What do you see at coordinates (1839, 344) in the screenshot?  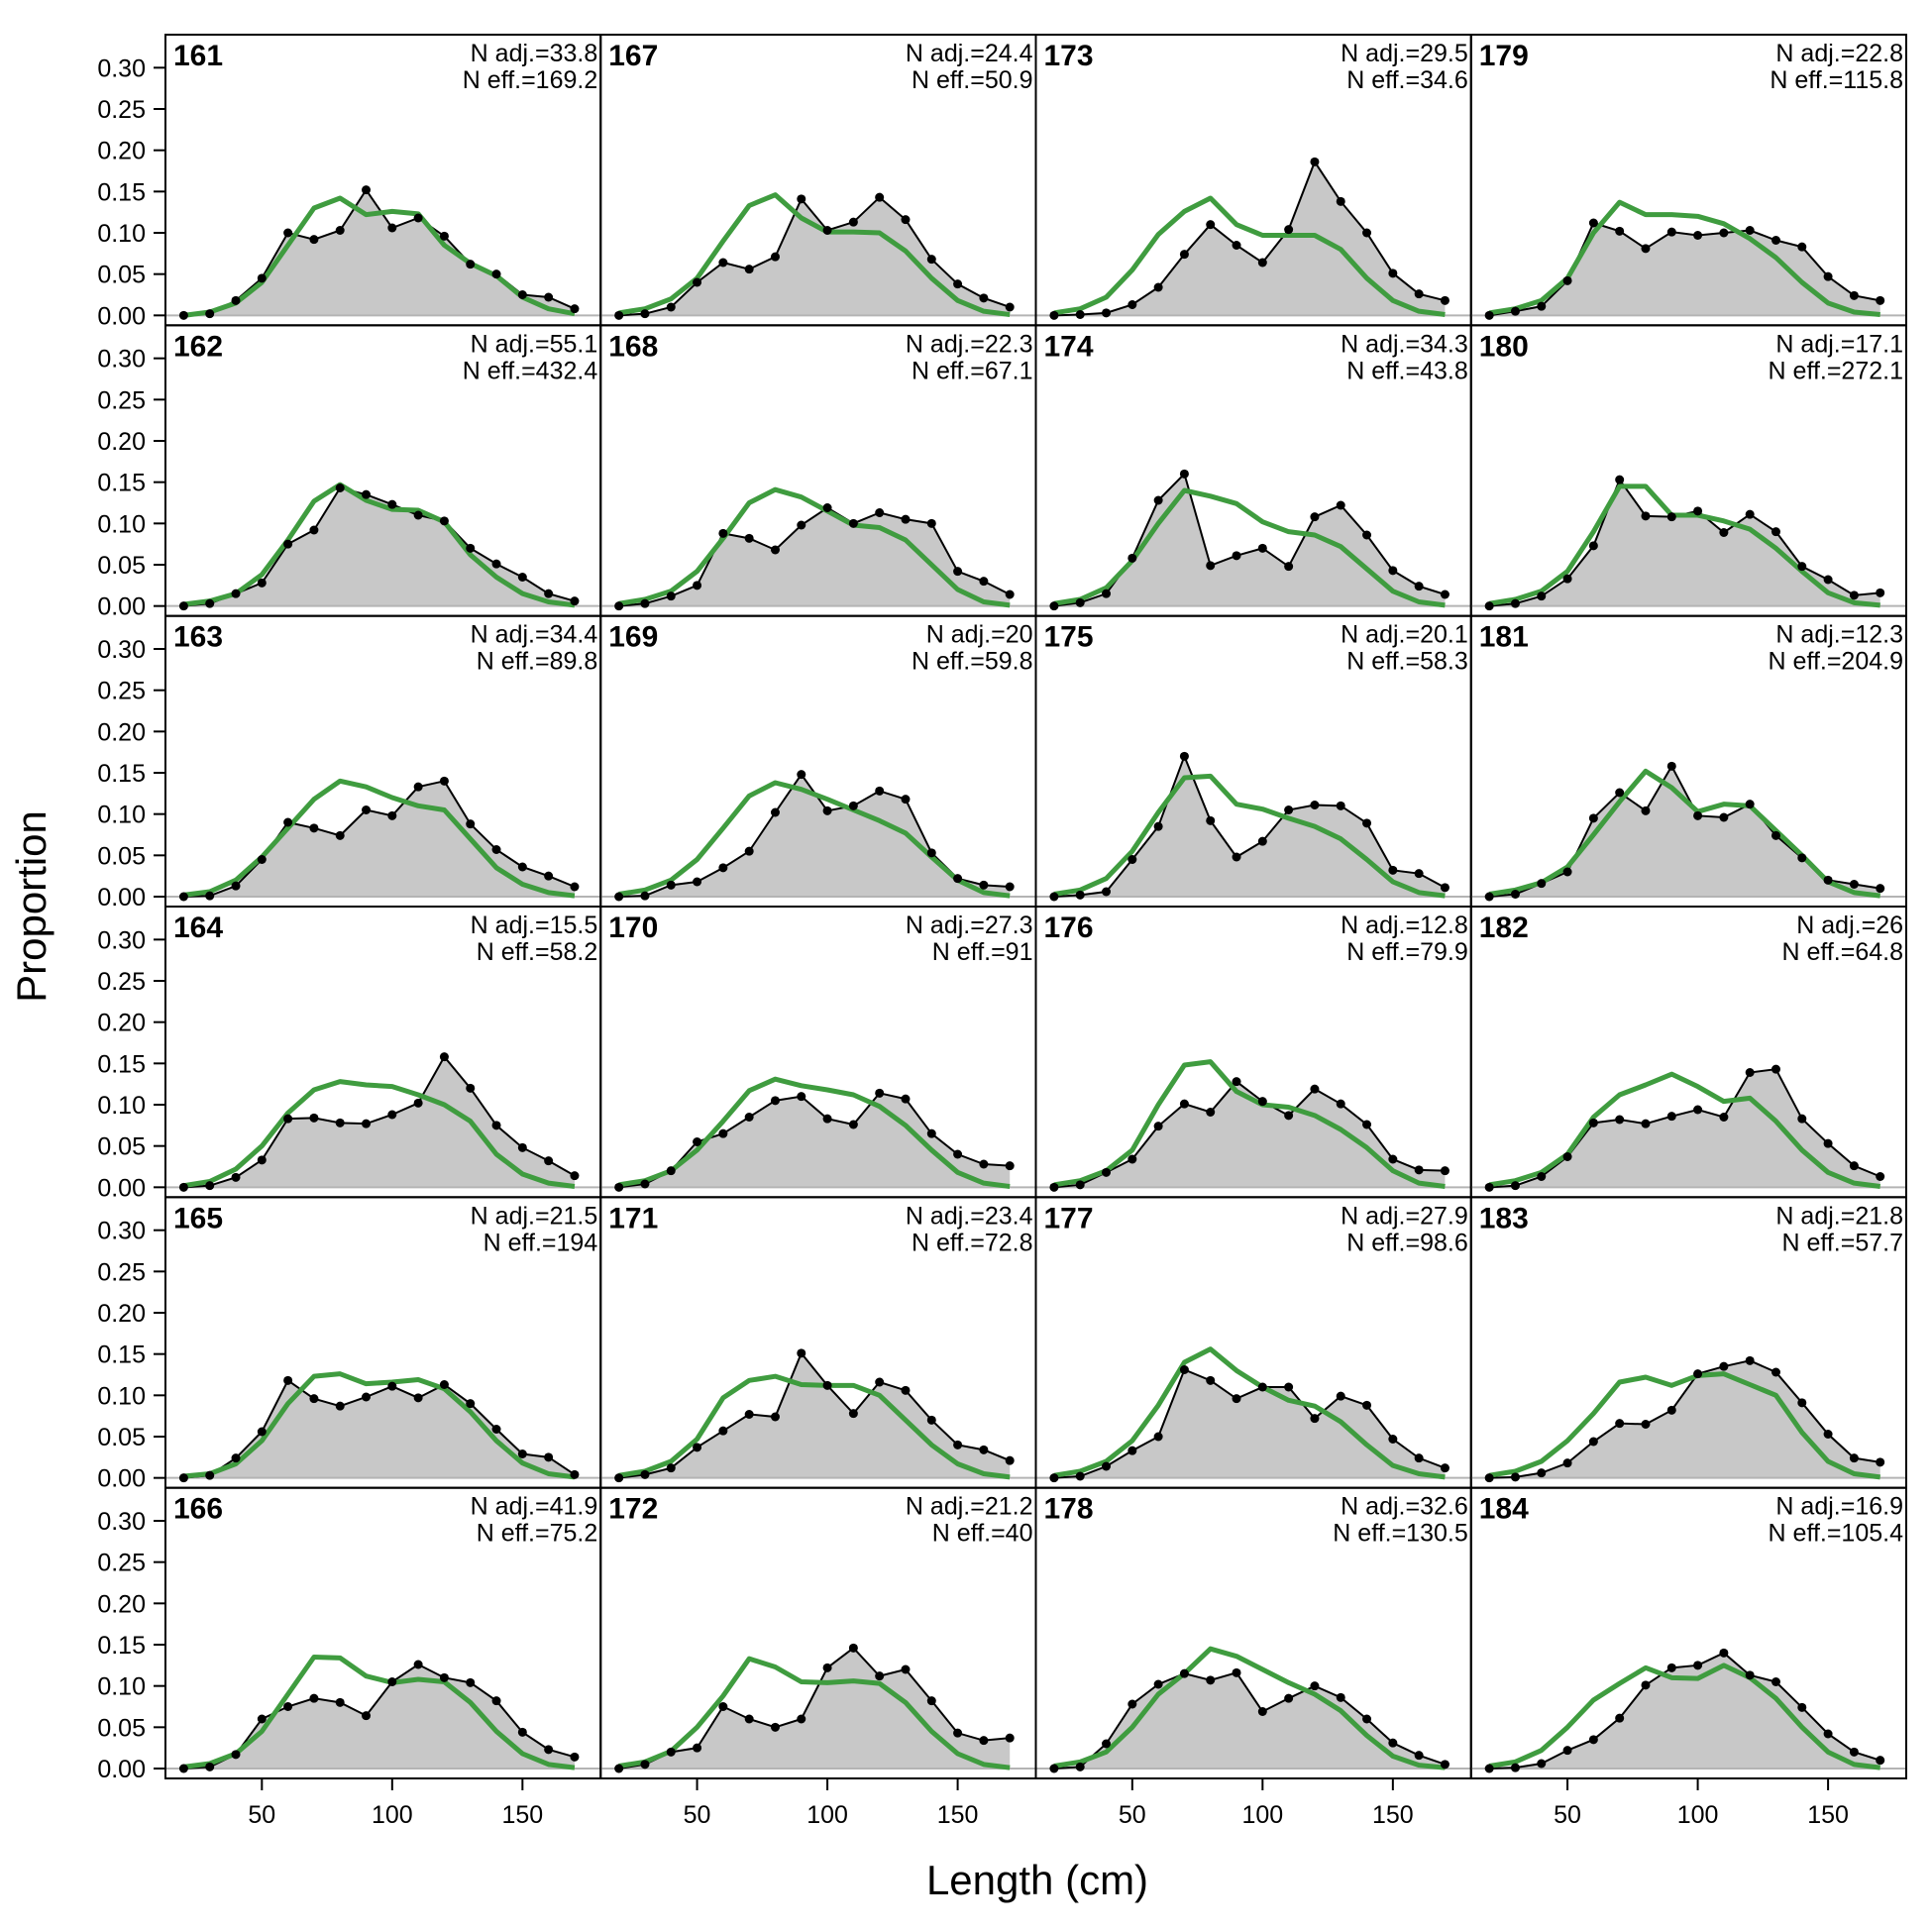 I see `n-adj-label: N adj.=17.1` at bounding box center [1839, 344].